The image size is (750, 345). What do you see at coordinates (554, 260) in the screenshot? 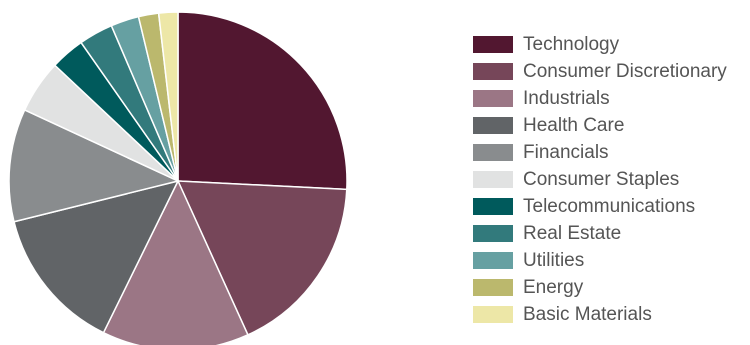
I see `legend-label: Utilities` at bounding box center [554, 260].